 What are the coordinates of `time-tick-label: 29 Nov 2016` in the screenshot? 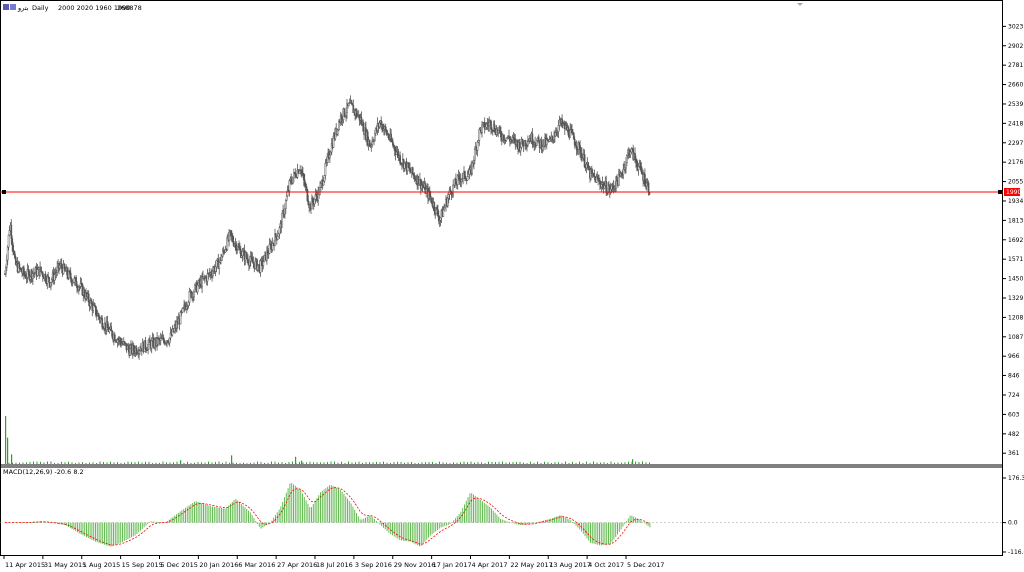 It's located at (415, 565).